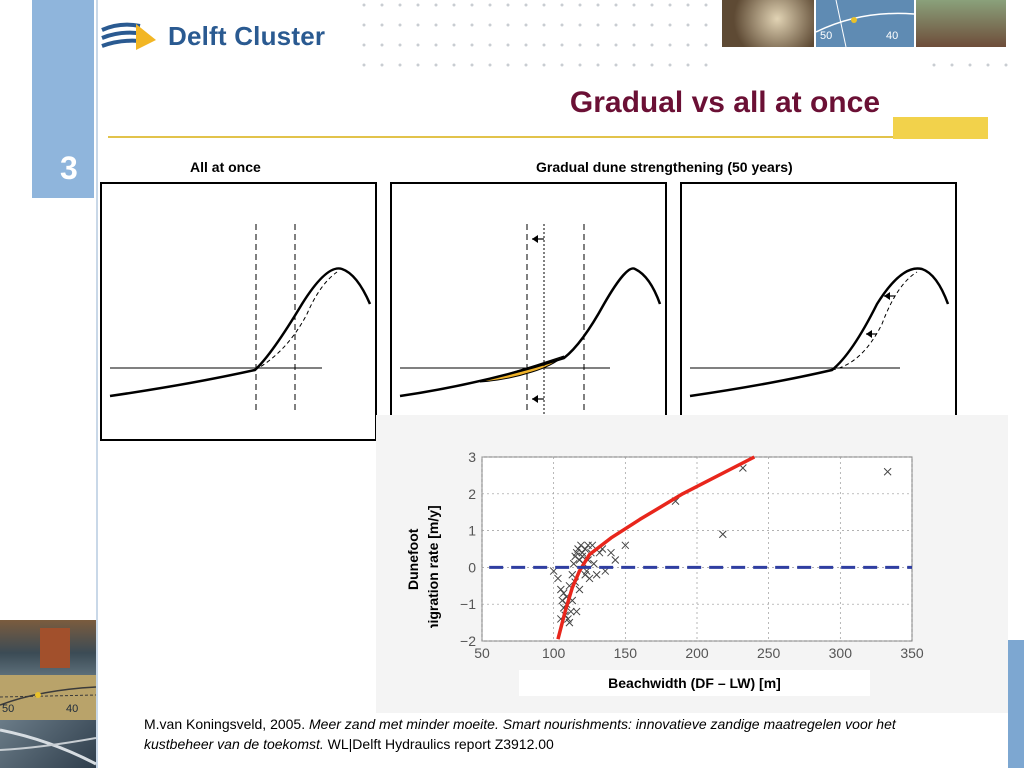 This screenshot has width=1024, height=768. Describe the element at coordinates (472, 567) in the screenshot. I see `y-tick-label: 0` at that location.